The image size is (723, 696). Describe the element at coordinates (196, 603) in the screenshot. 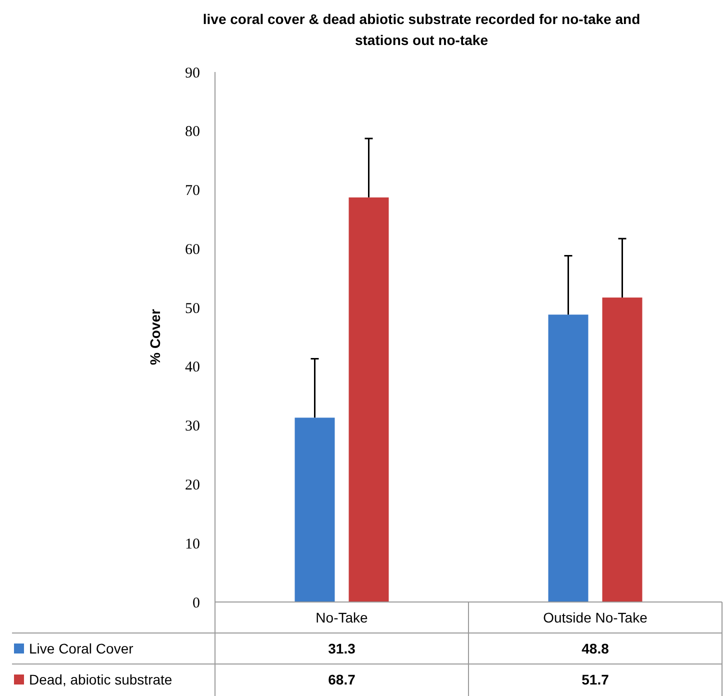

I see `y-tick-label: 0` at that location.